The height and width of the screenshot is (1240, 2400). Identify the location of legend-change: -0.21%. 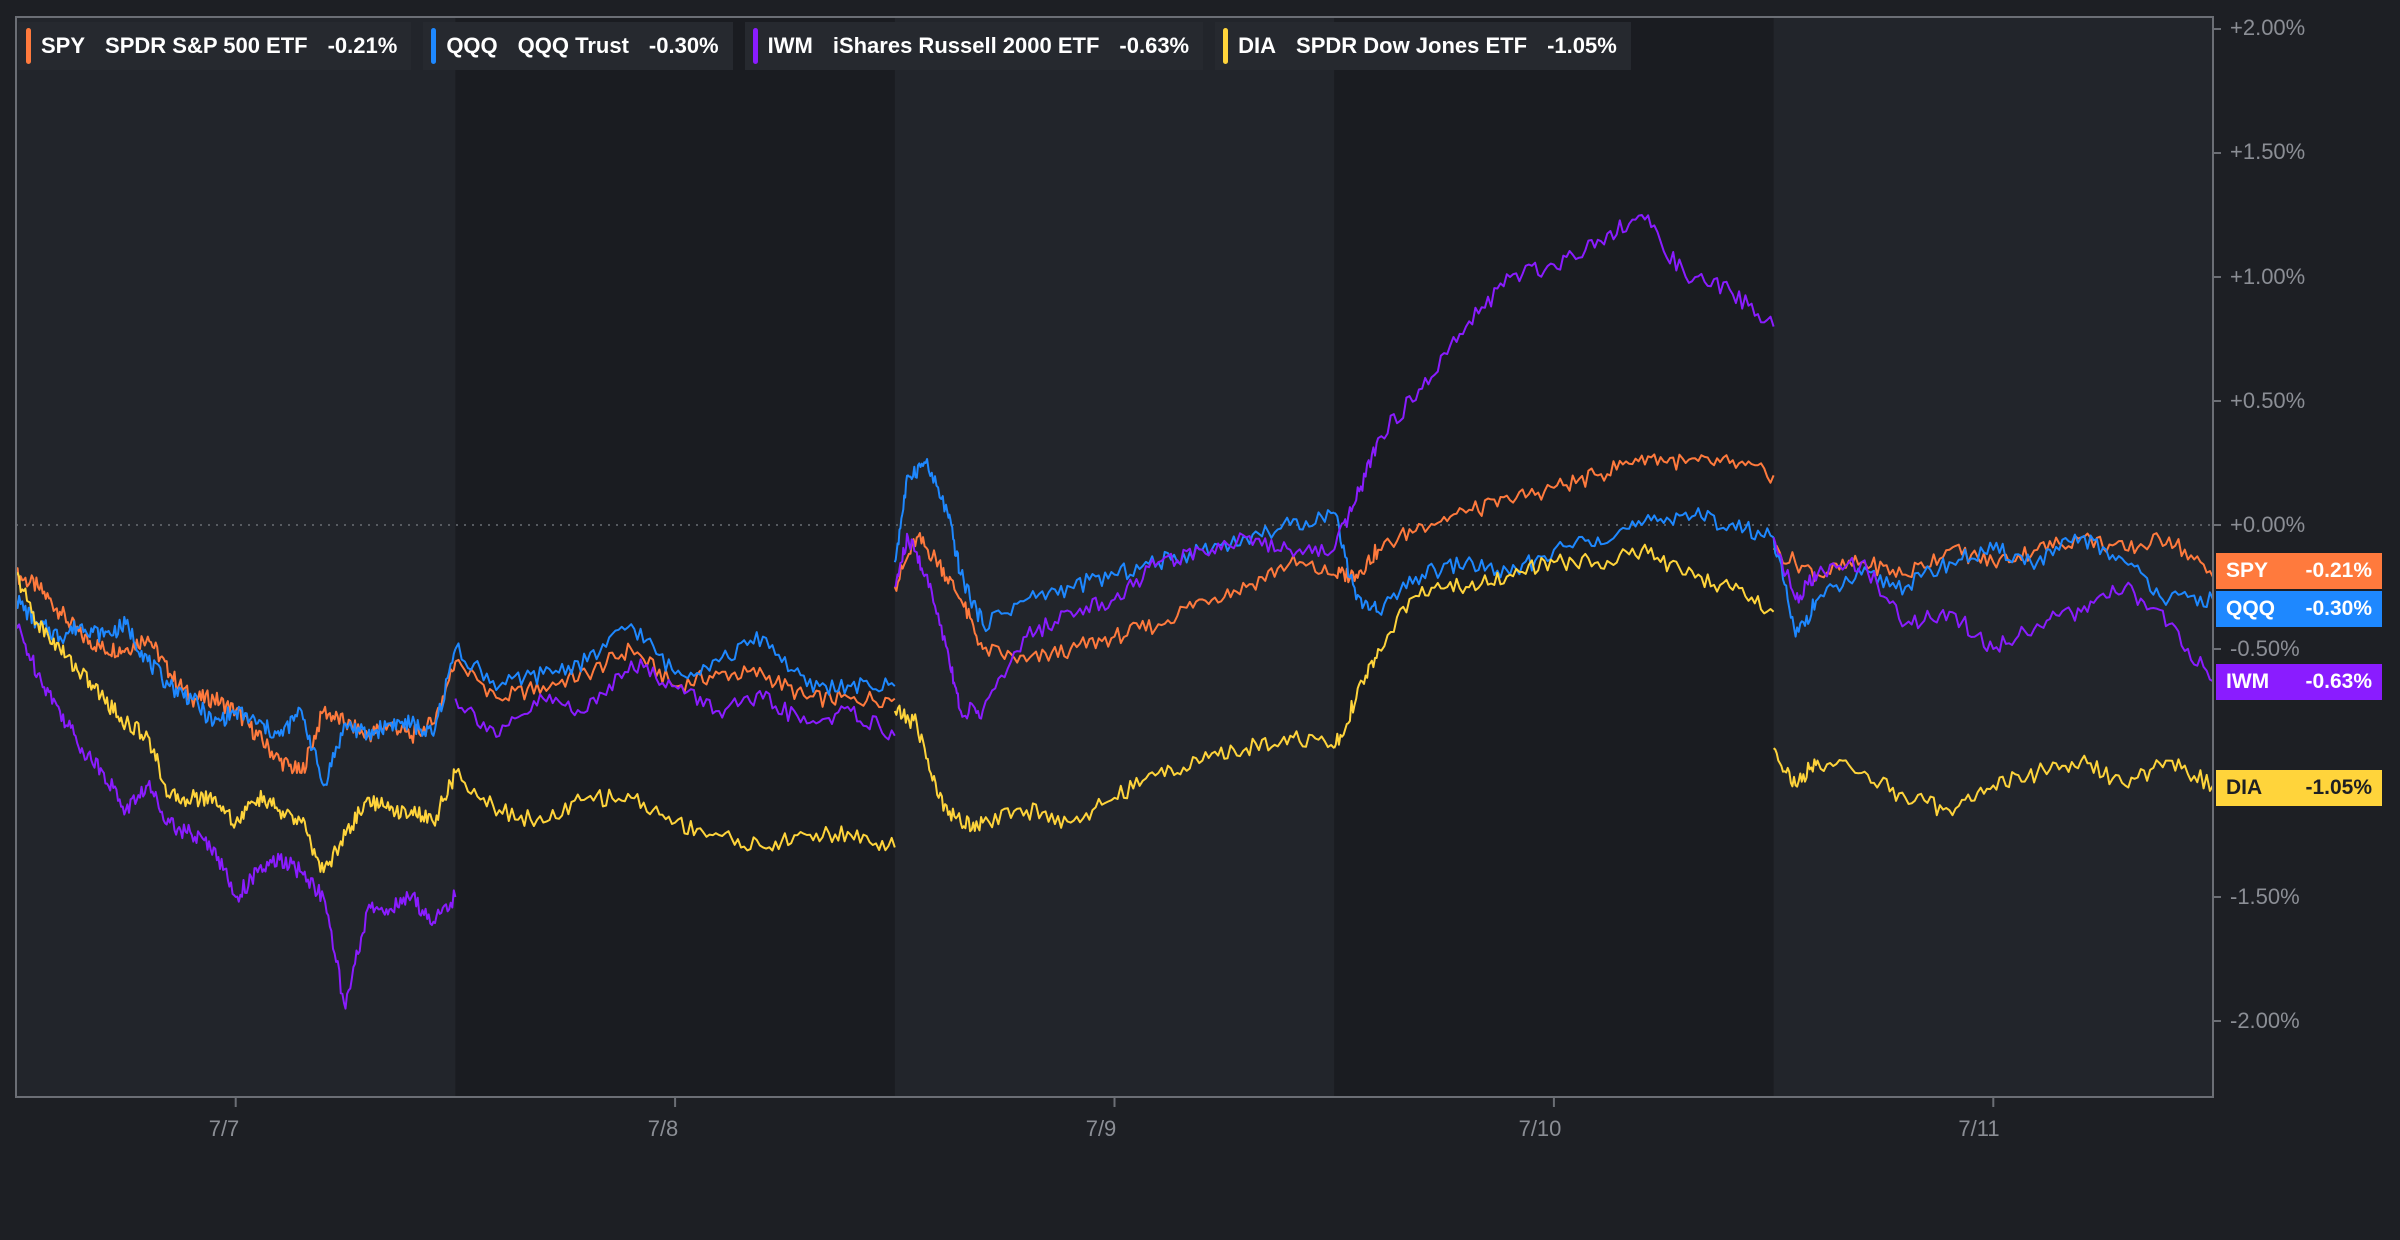
(362, 45).